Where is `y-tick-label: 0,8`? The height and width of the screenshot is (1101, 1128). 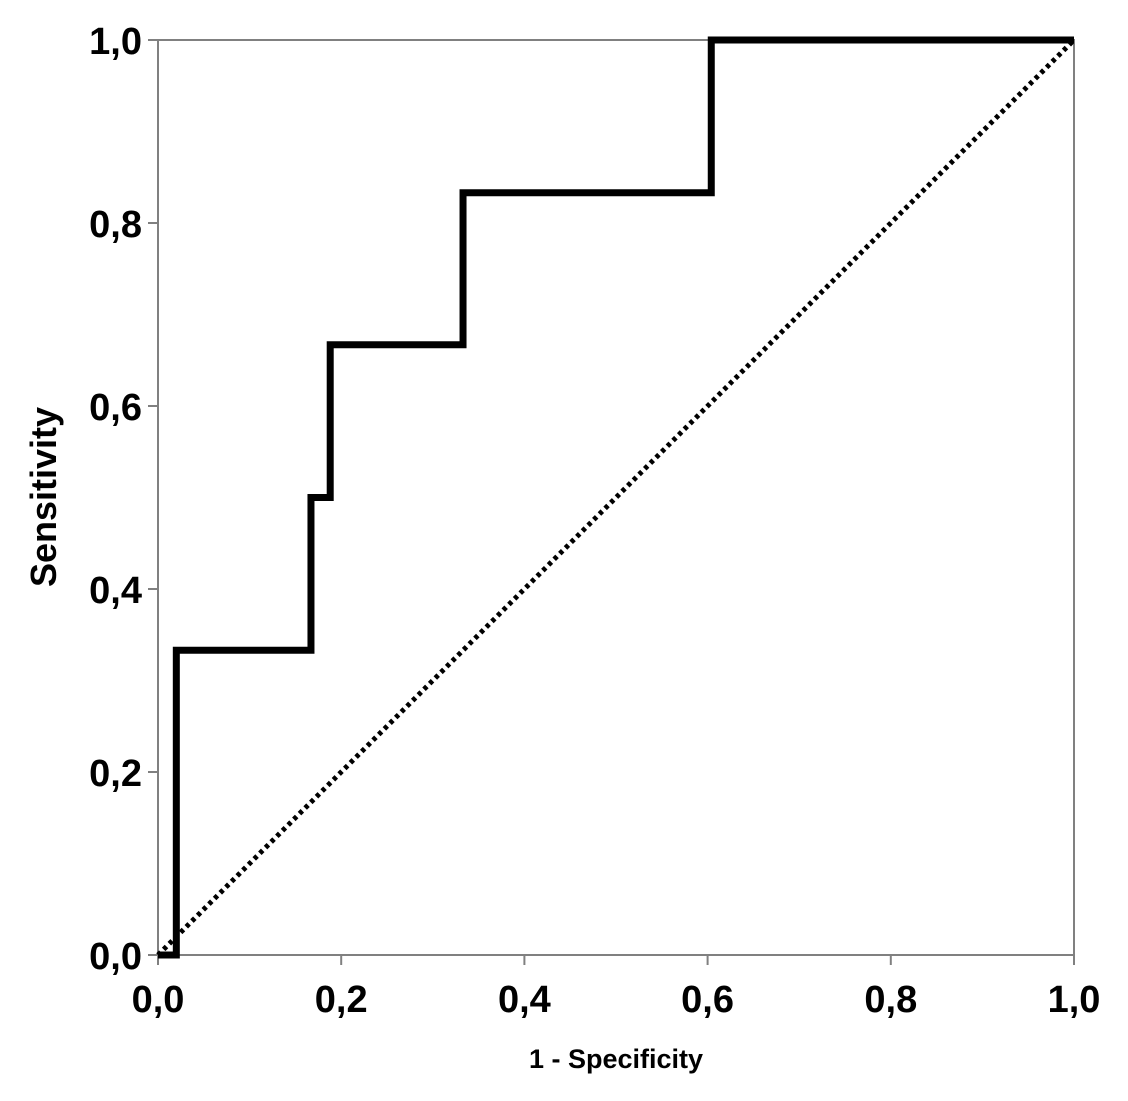 y-tick-label: 0,8 is located at coordinates (115, 225).